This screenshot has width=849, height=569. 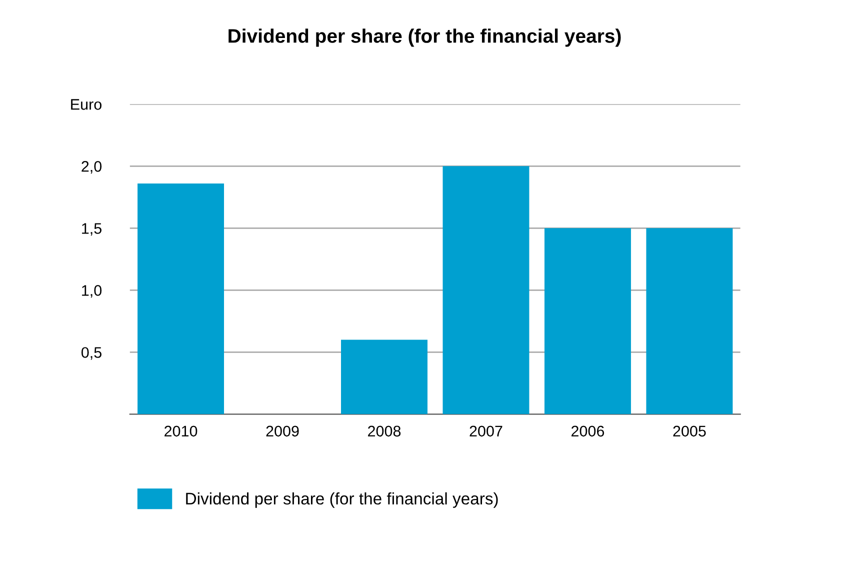 I want to click on x-tick-label: 2010, so click(x=181, y=431).